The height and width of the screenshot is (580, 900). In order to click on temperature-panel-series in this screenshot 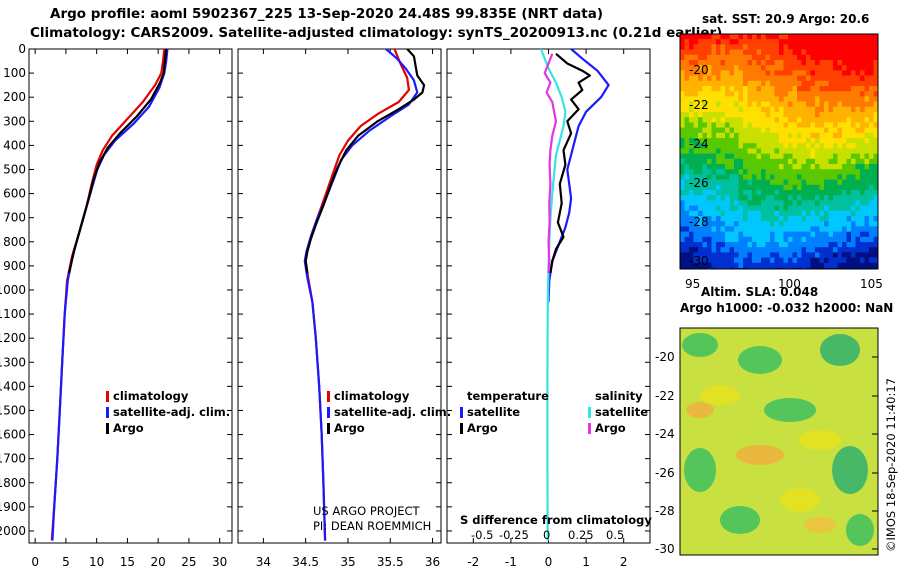, I will do `click(109, 295)`.